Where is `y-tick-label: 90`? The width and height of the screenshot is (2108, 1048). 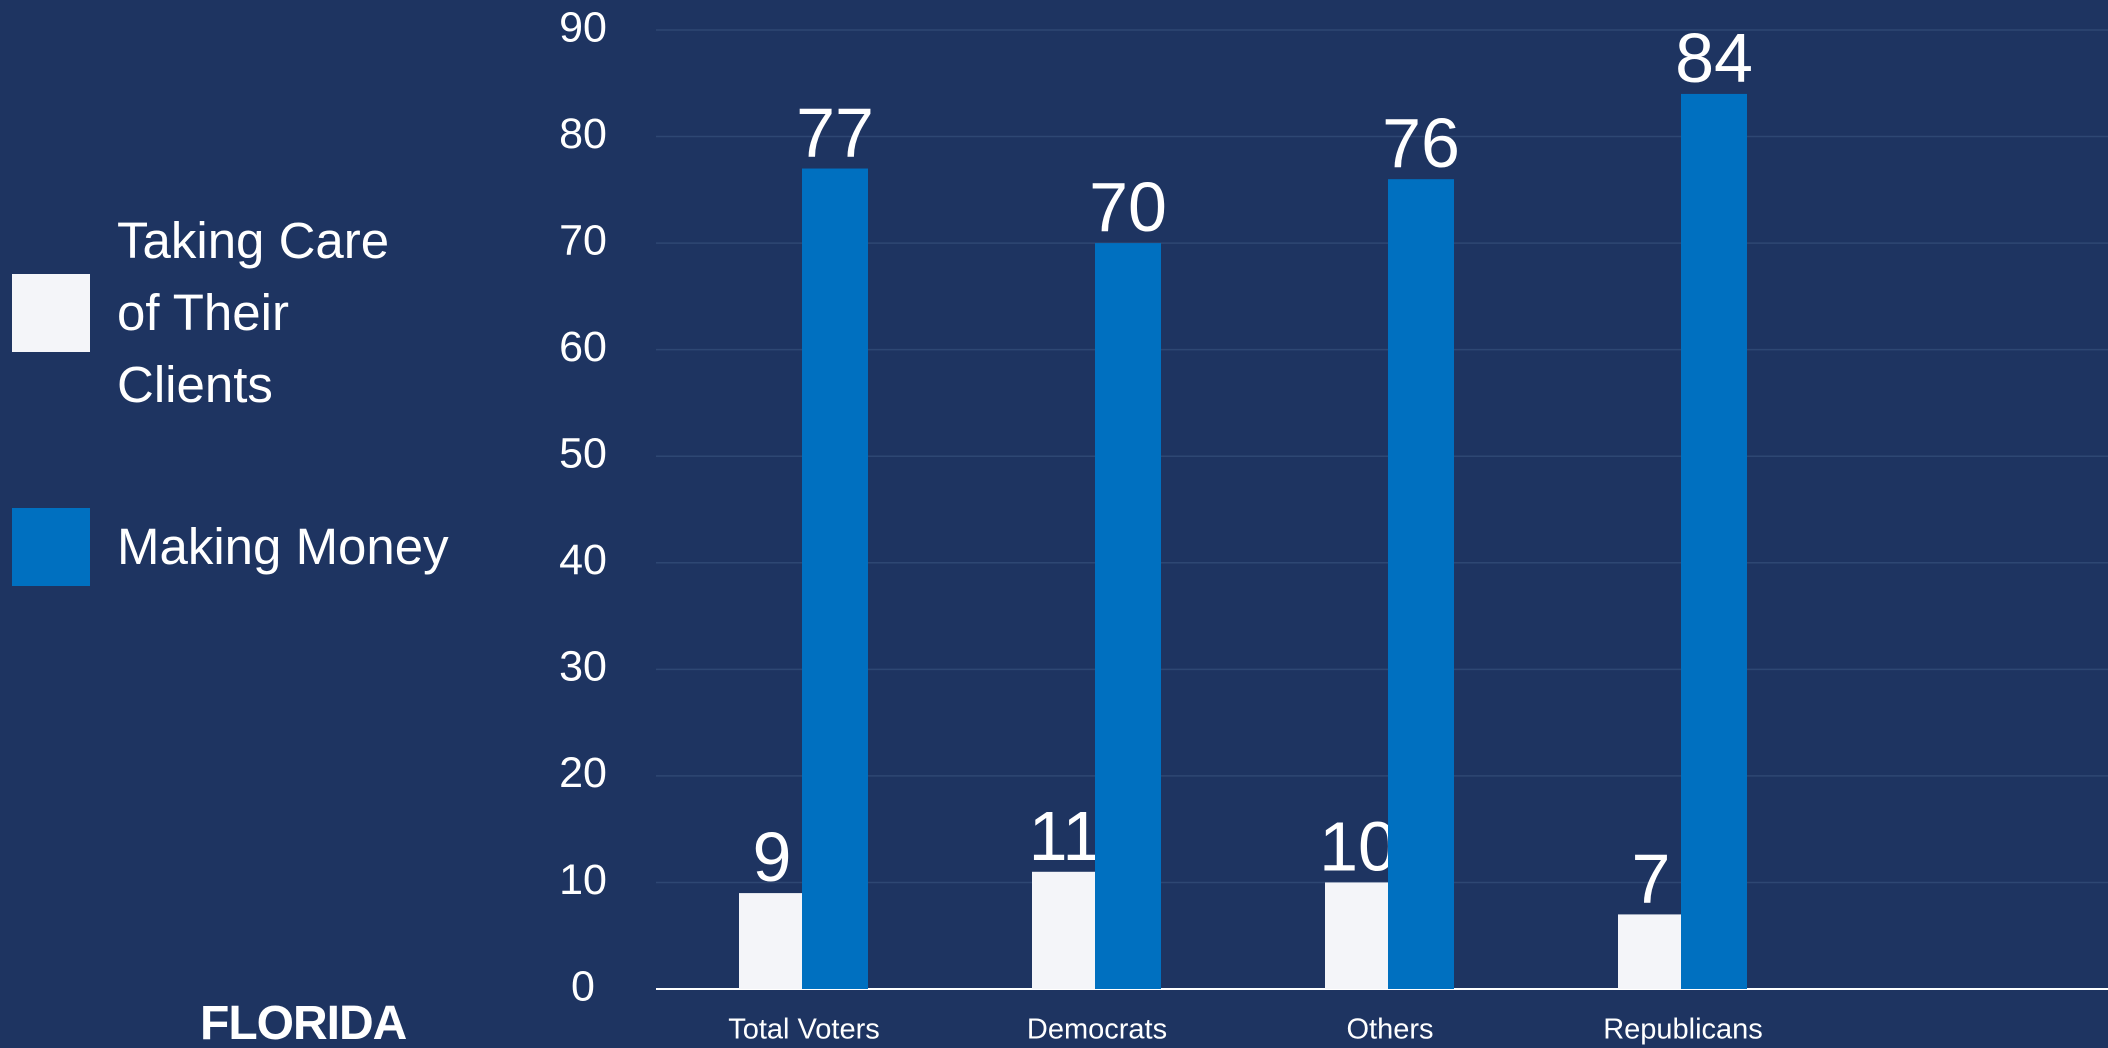 y-tick-label: 90 is located at coordinates (583, 27).